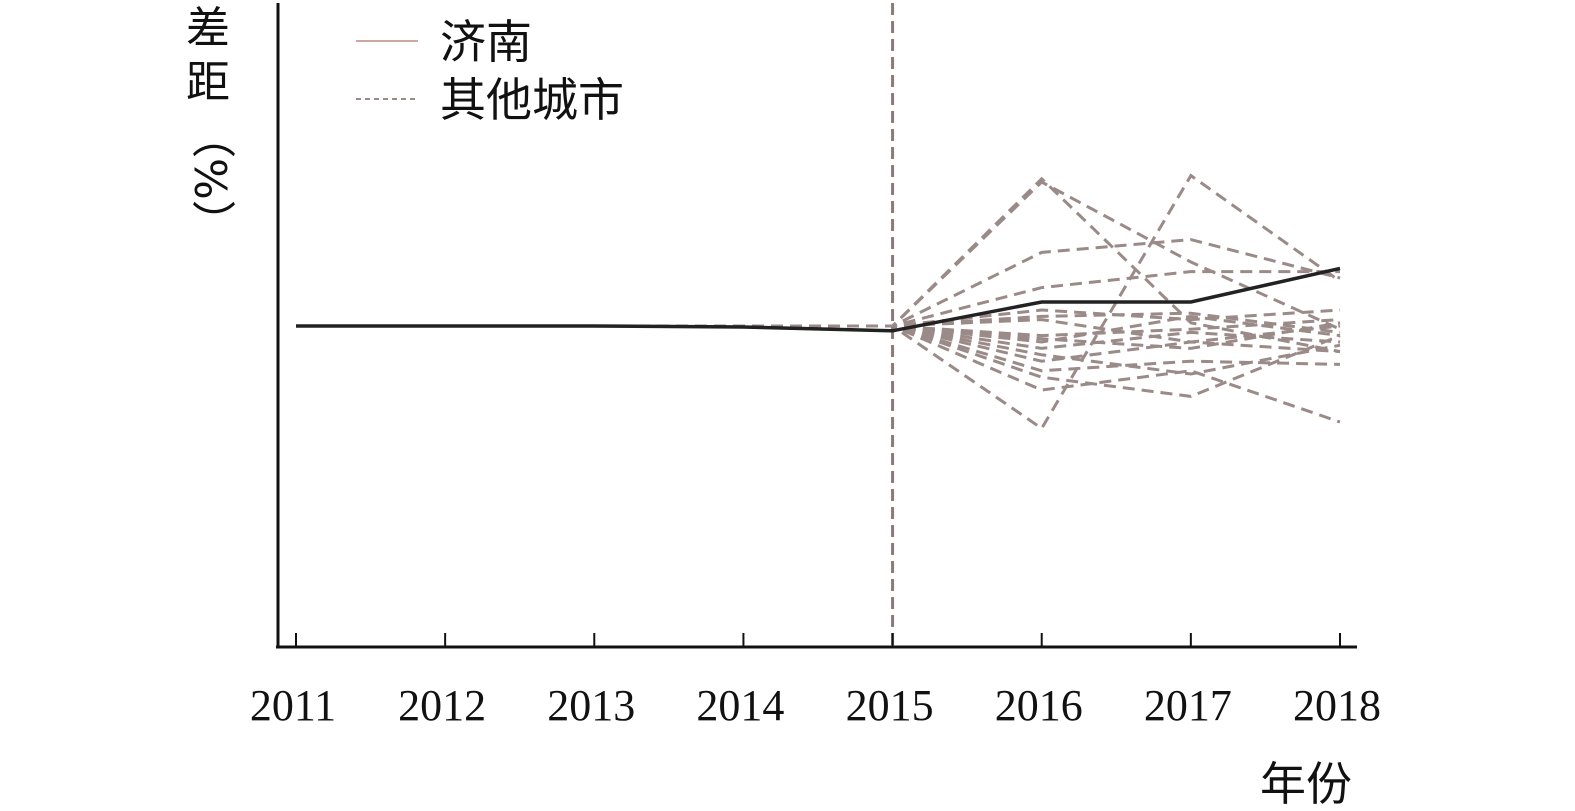 Image resolution: width=1575 pixels, height=811 pixels. What do you see at coordinates (890, 705) in the screenshot?
I see `x-tick-label: 2015` at bounding box center [890, 705].